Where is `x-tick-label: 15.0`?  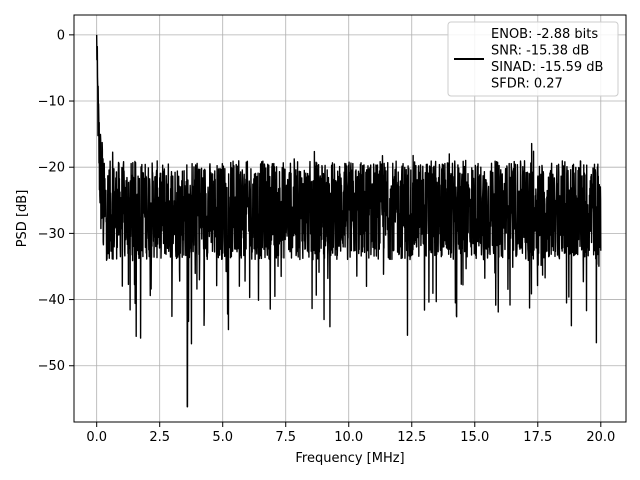 x-tick-label: 15.0 is located at coordinates (474, 437).